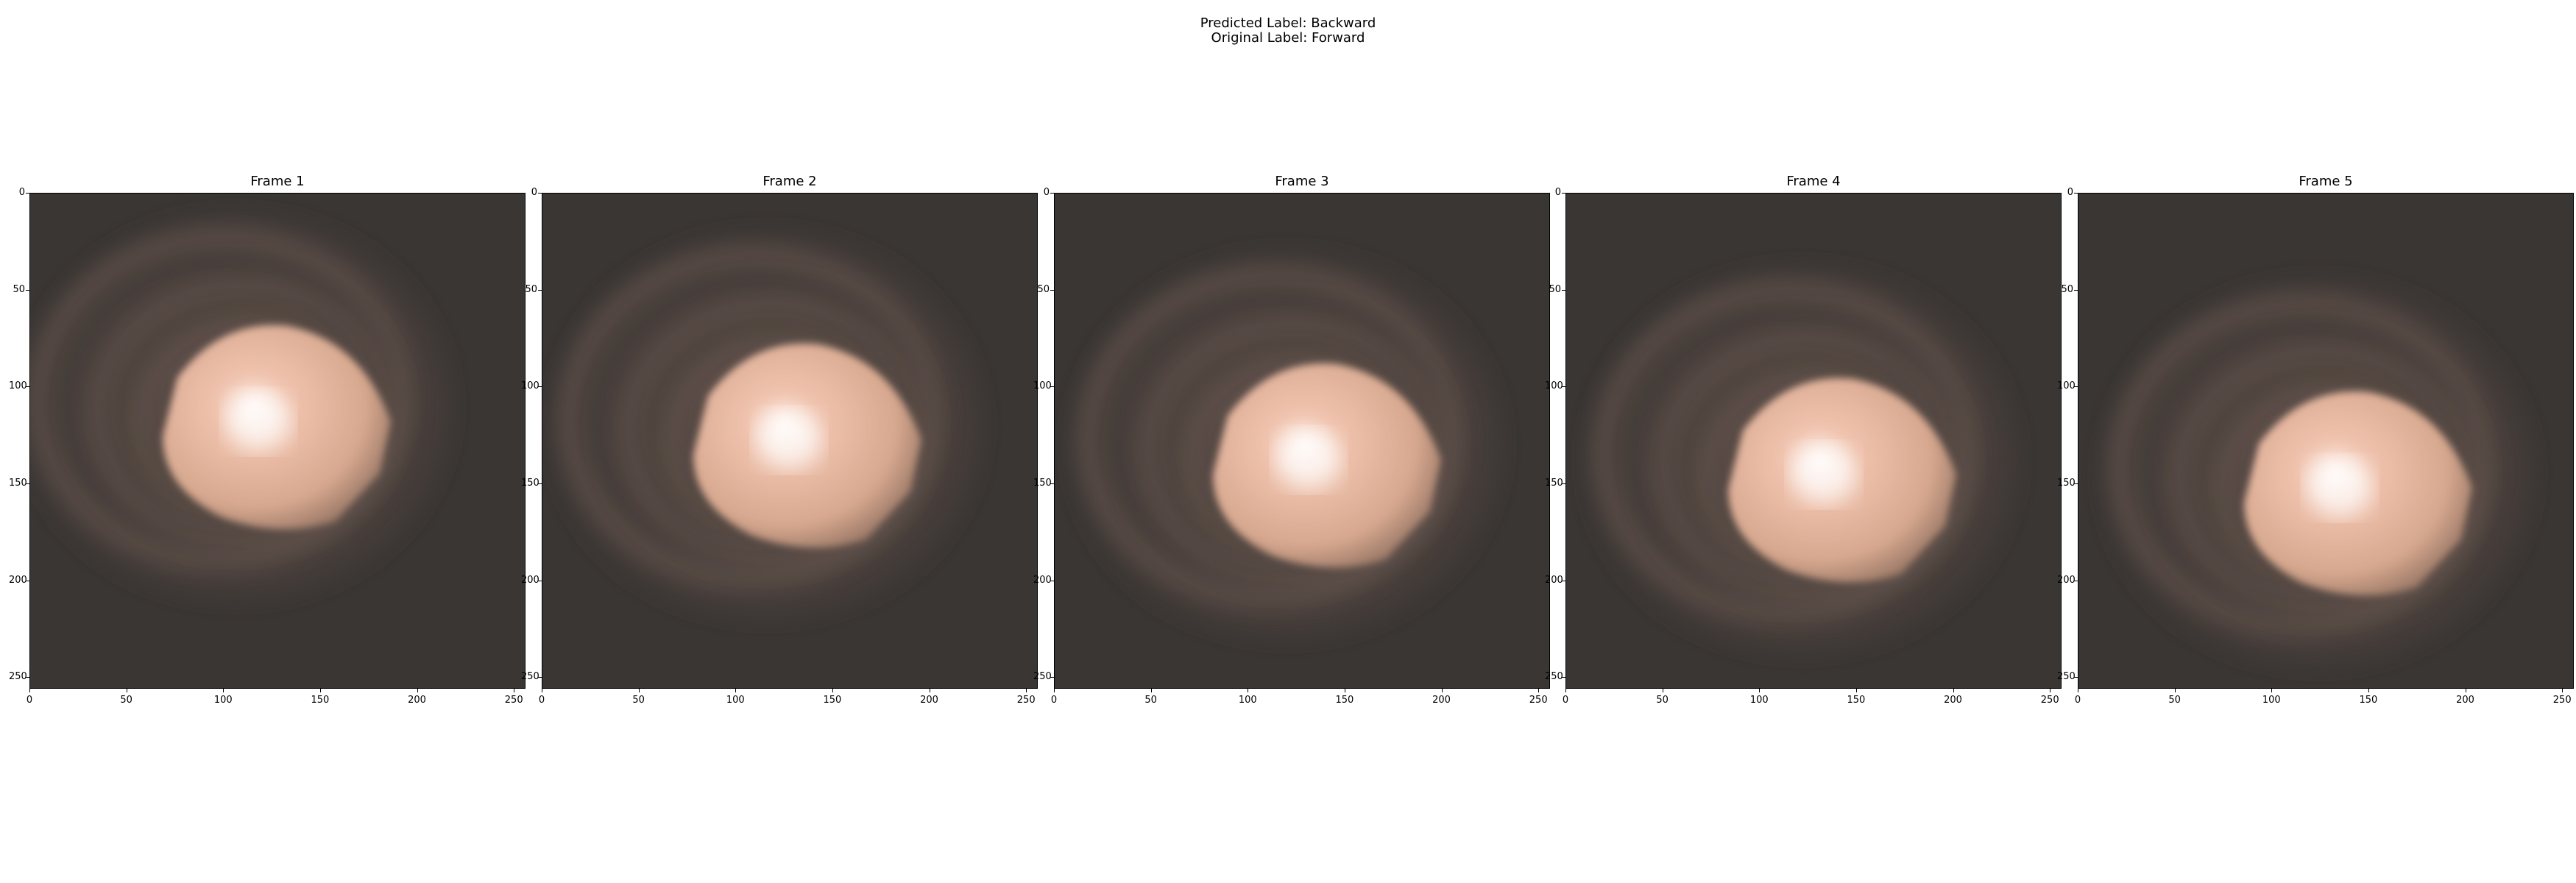  I want to click on original-label: Original Label: Forward, so click(1288, 38).